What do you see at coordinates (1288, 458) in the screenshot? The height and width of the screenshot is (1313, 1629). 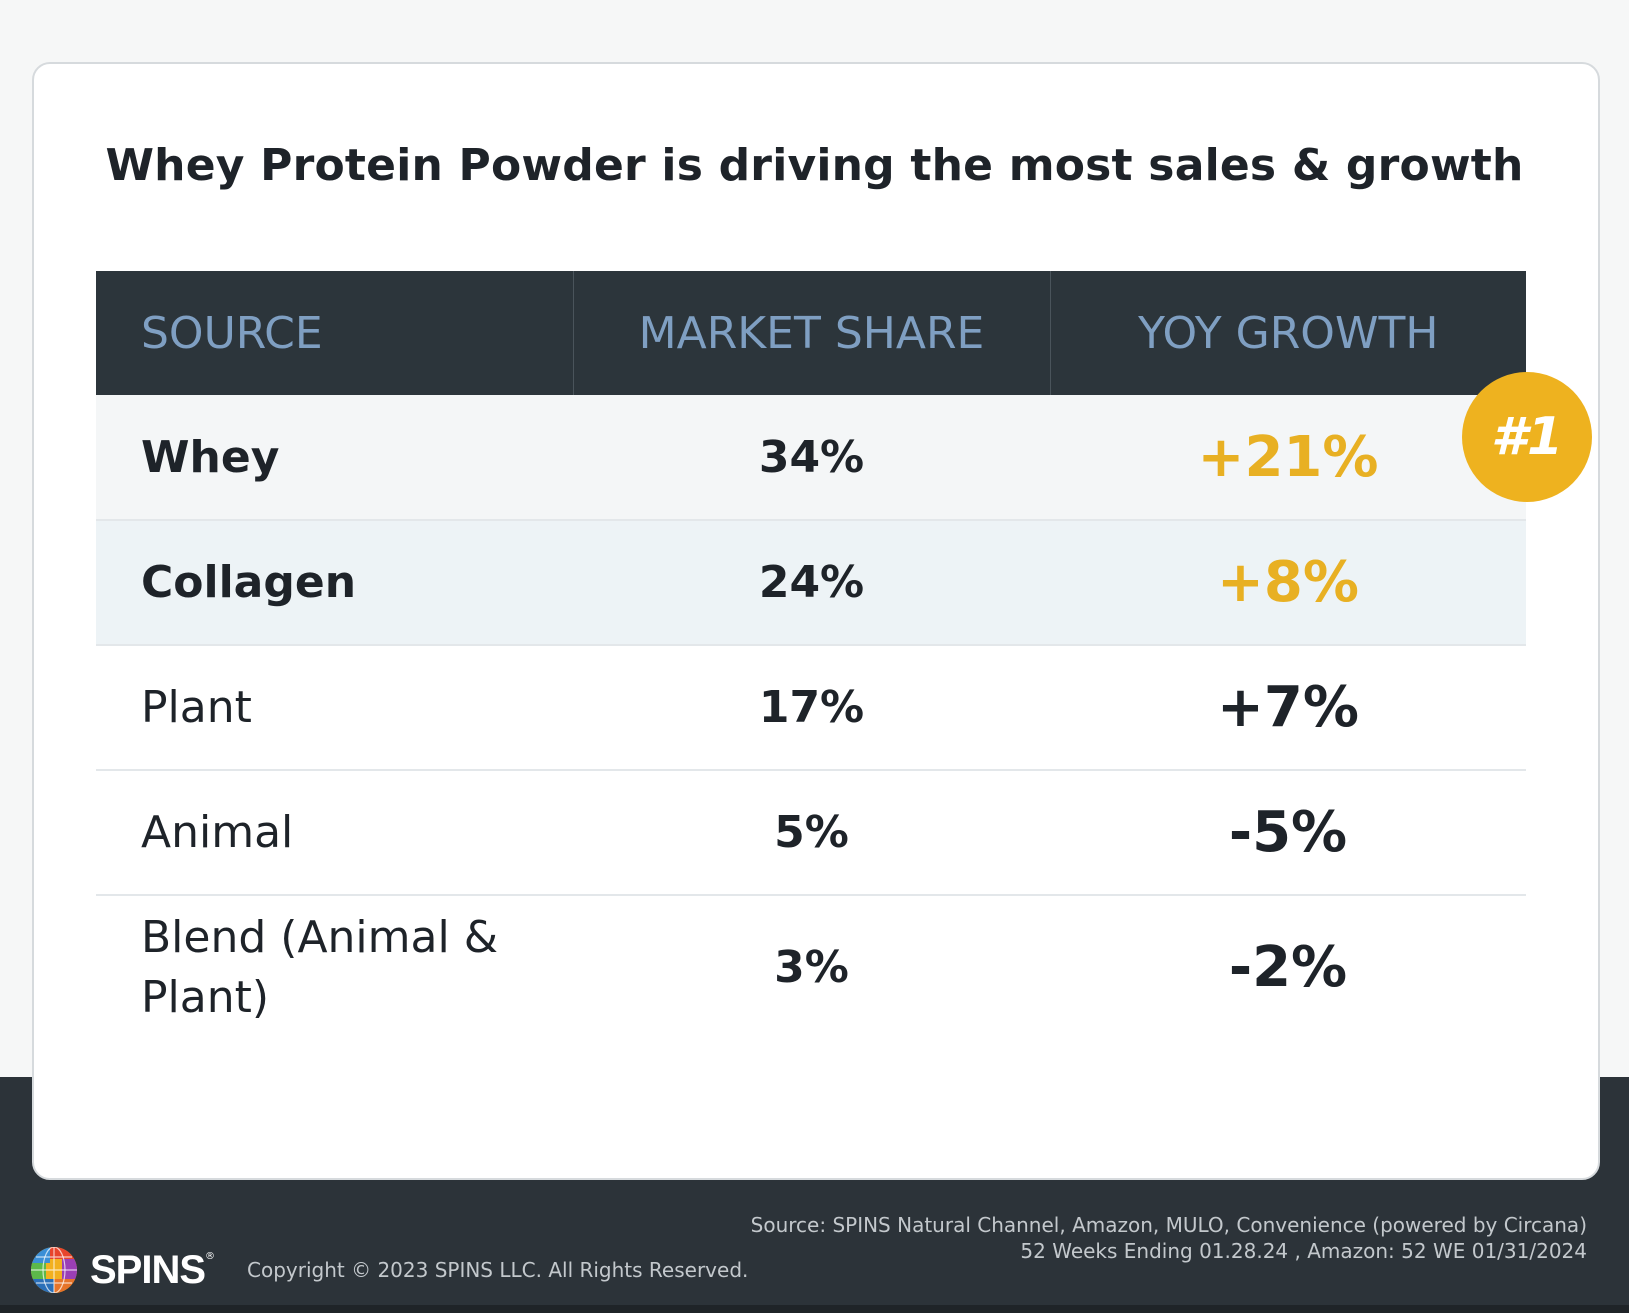 I see `yoy-growth-cell: +21%` at bounding box center [1288, 458].